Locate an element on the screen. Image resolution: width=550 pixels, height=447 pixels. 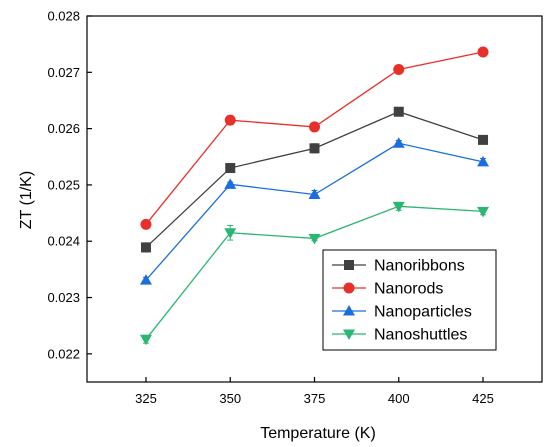
x-tick-label: 400 is located at coordinates (399, 398).